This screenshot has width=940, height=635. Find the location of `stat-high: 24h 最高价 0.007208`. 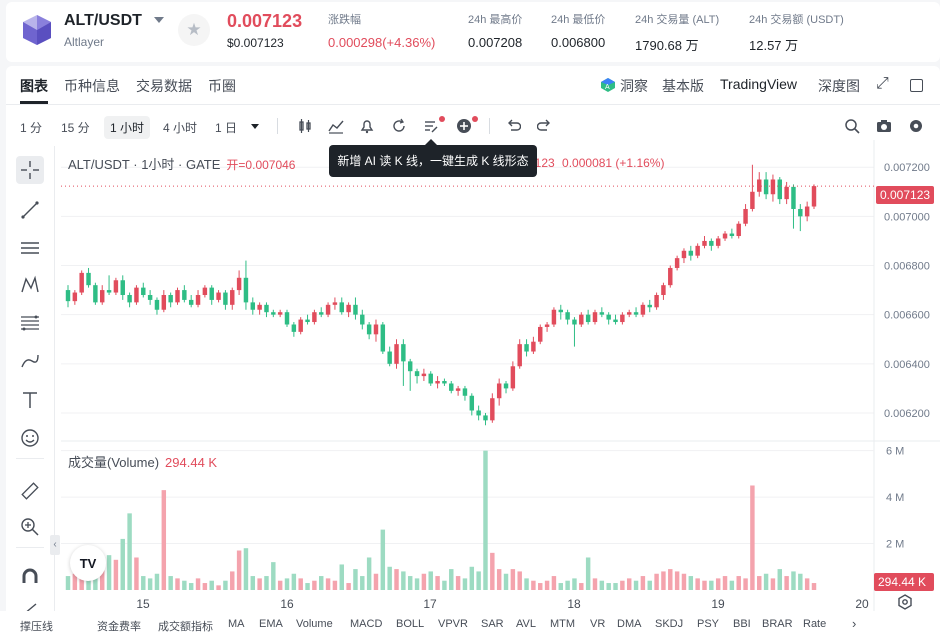

stat-high: 24h 最高价 0.007208 is located at coordinates (495, 30).